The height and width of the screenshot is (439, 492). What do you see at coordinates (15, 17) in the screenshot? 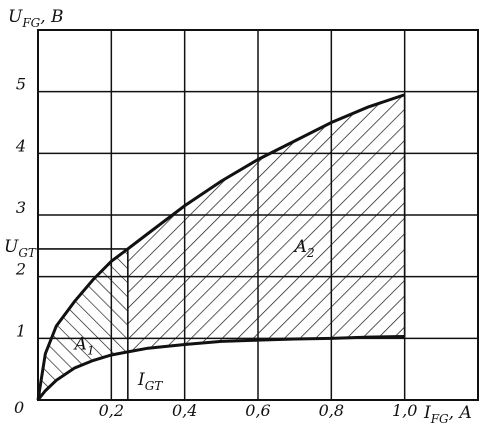
I see `y-axis-title-main: U` at bounding box center [15, 17].